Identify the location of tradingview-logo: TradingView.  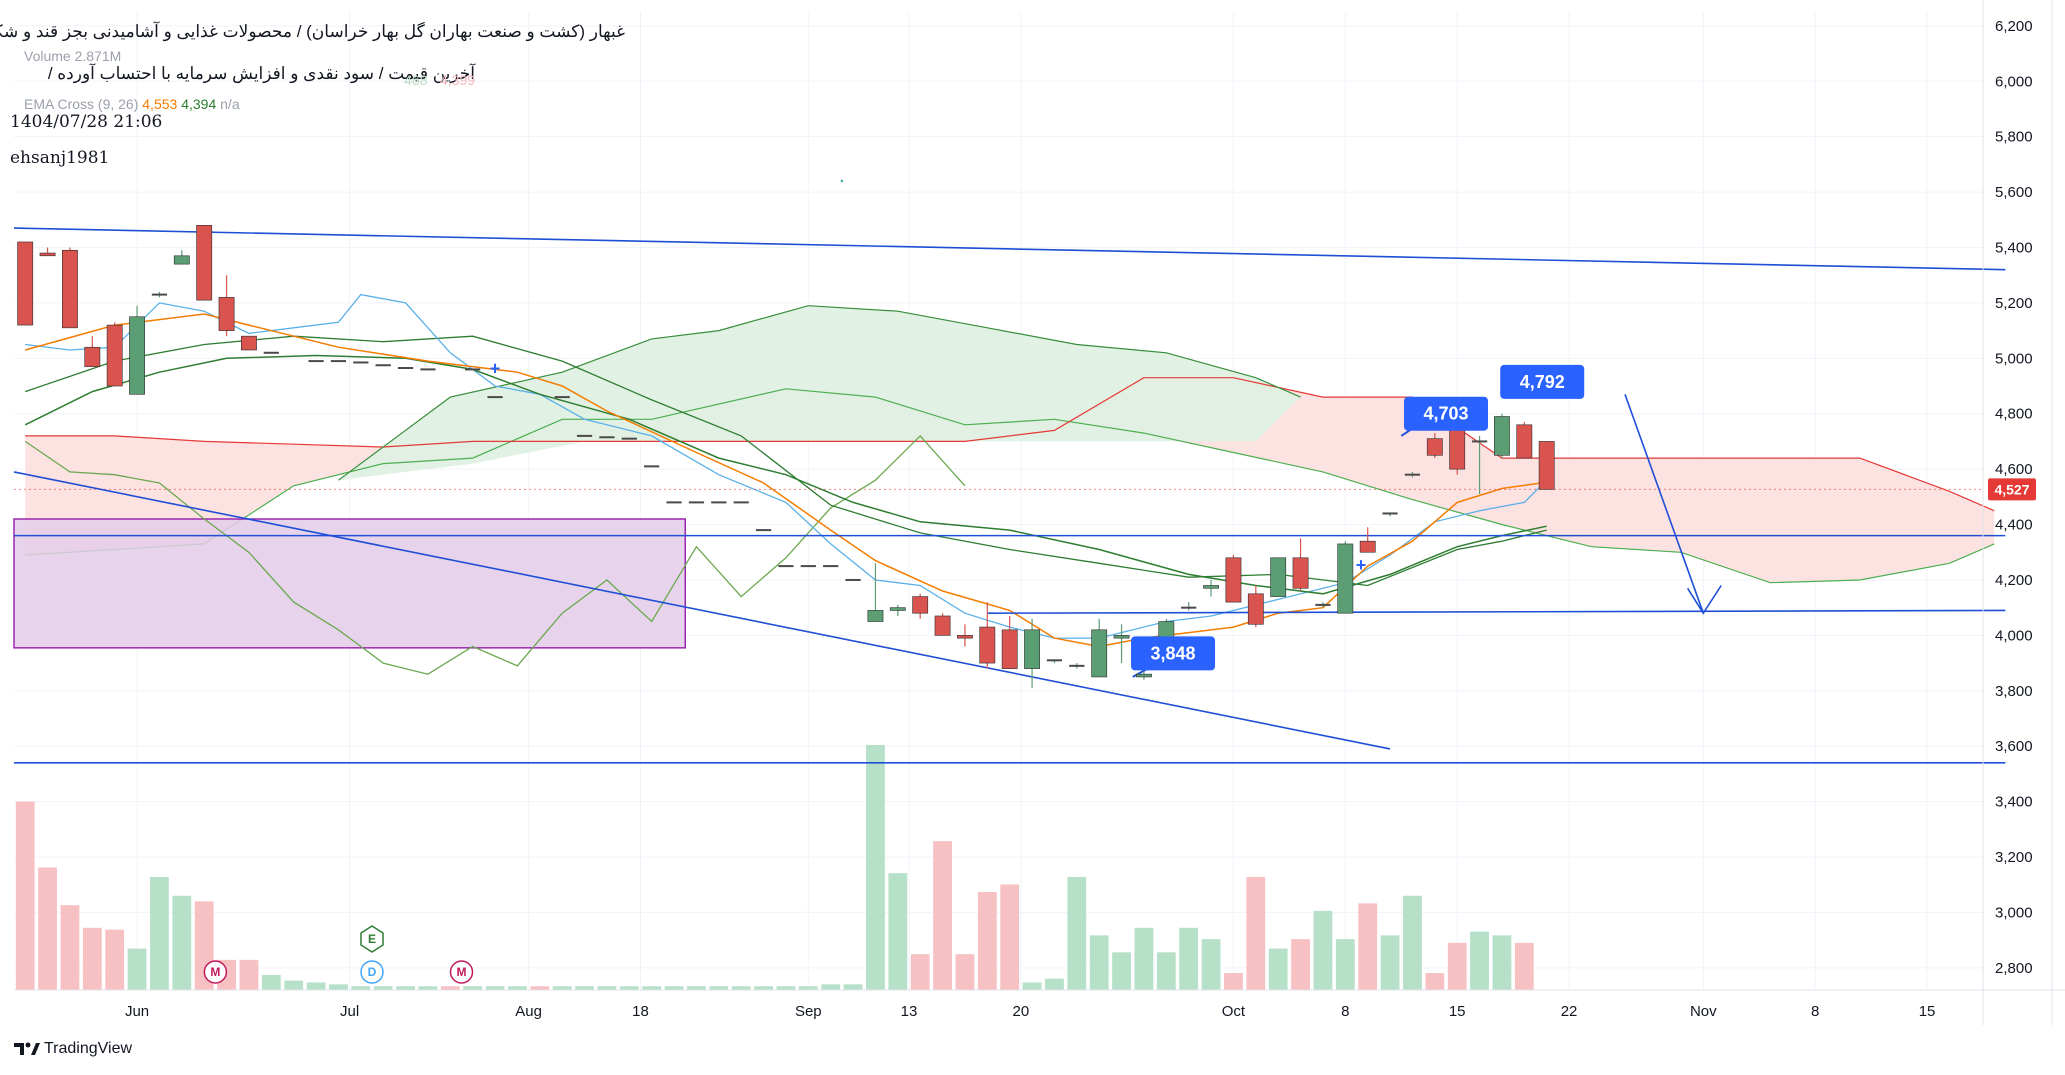
(73, 1049).